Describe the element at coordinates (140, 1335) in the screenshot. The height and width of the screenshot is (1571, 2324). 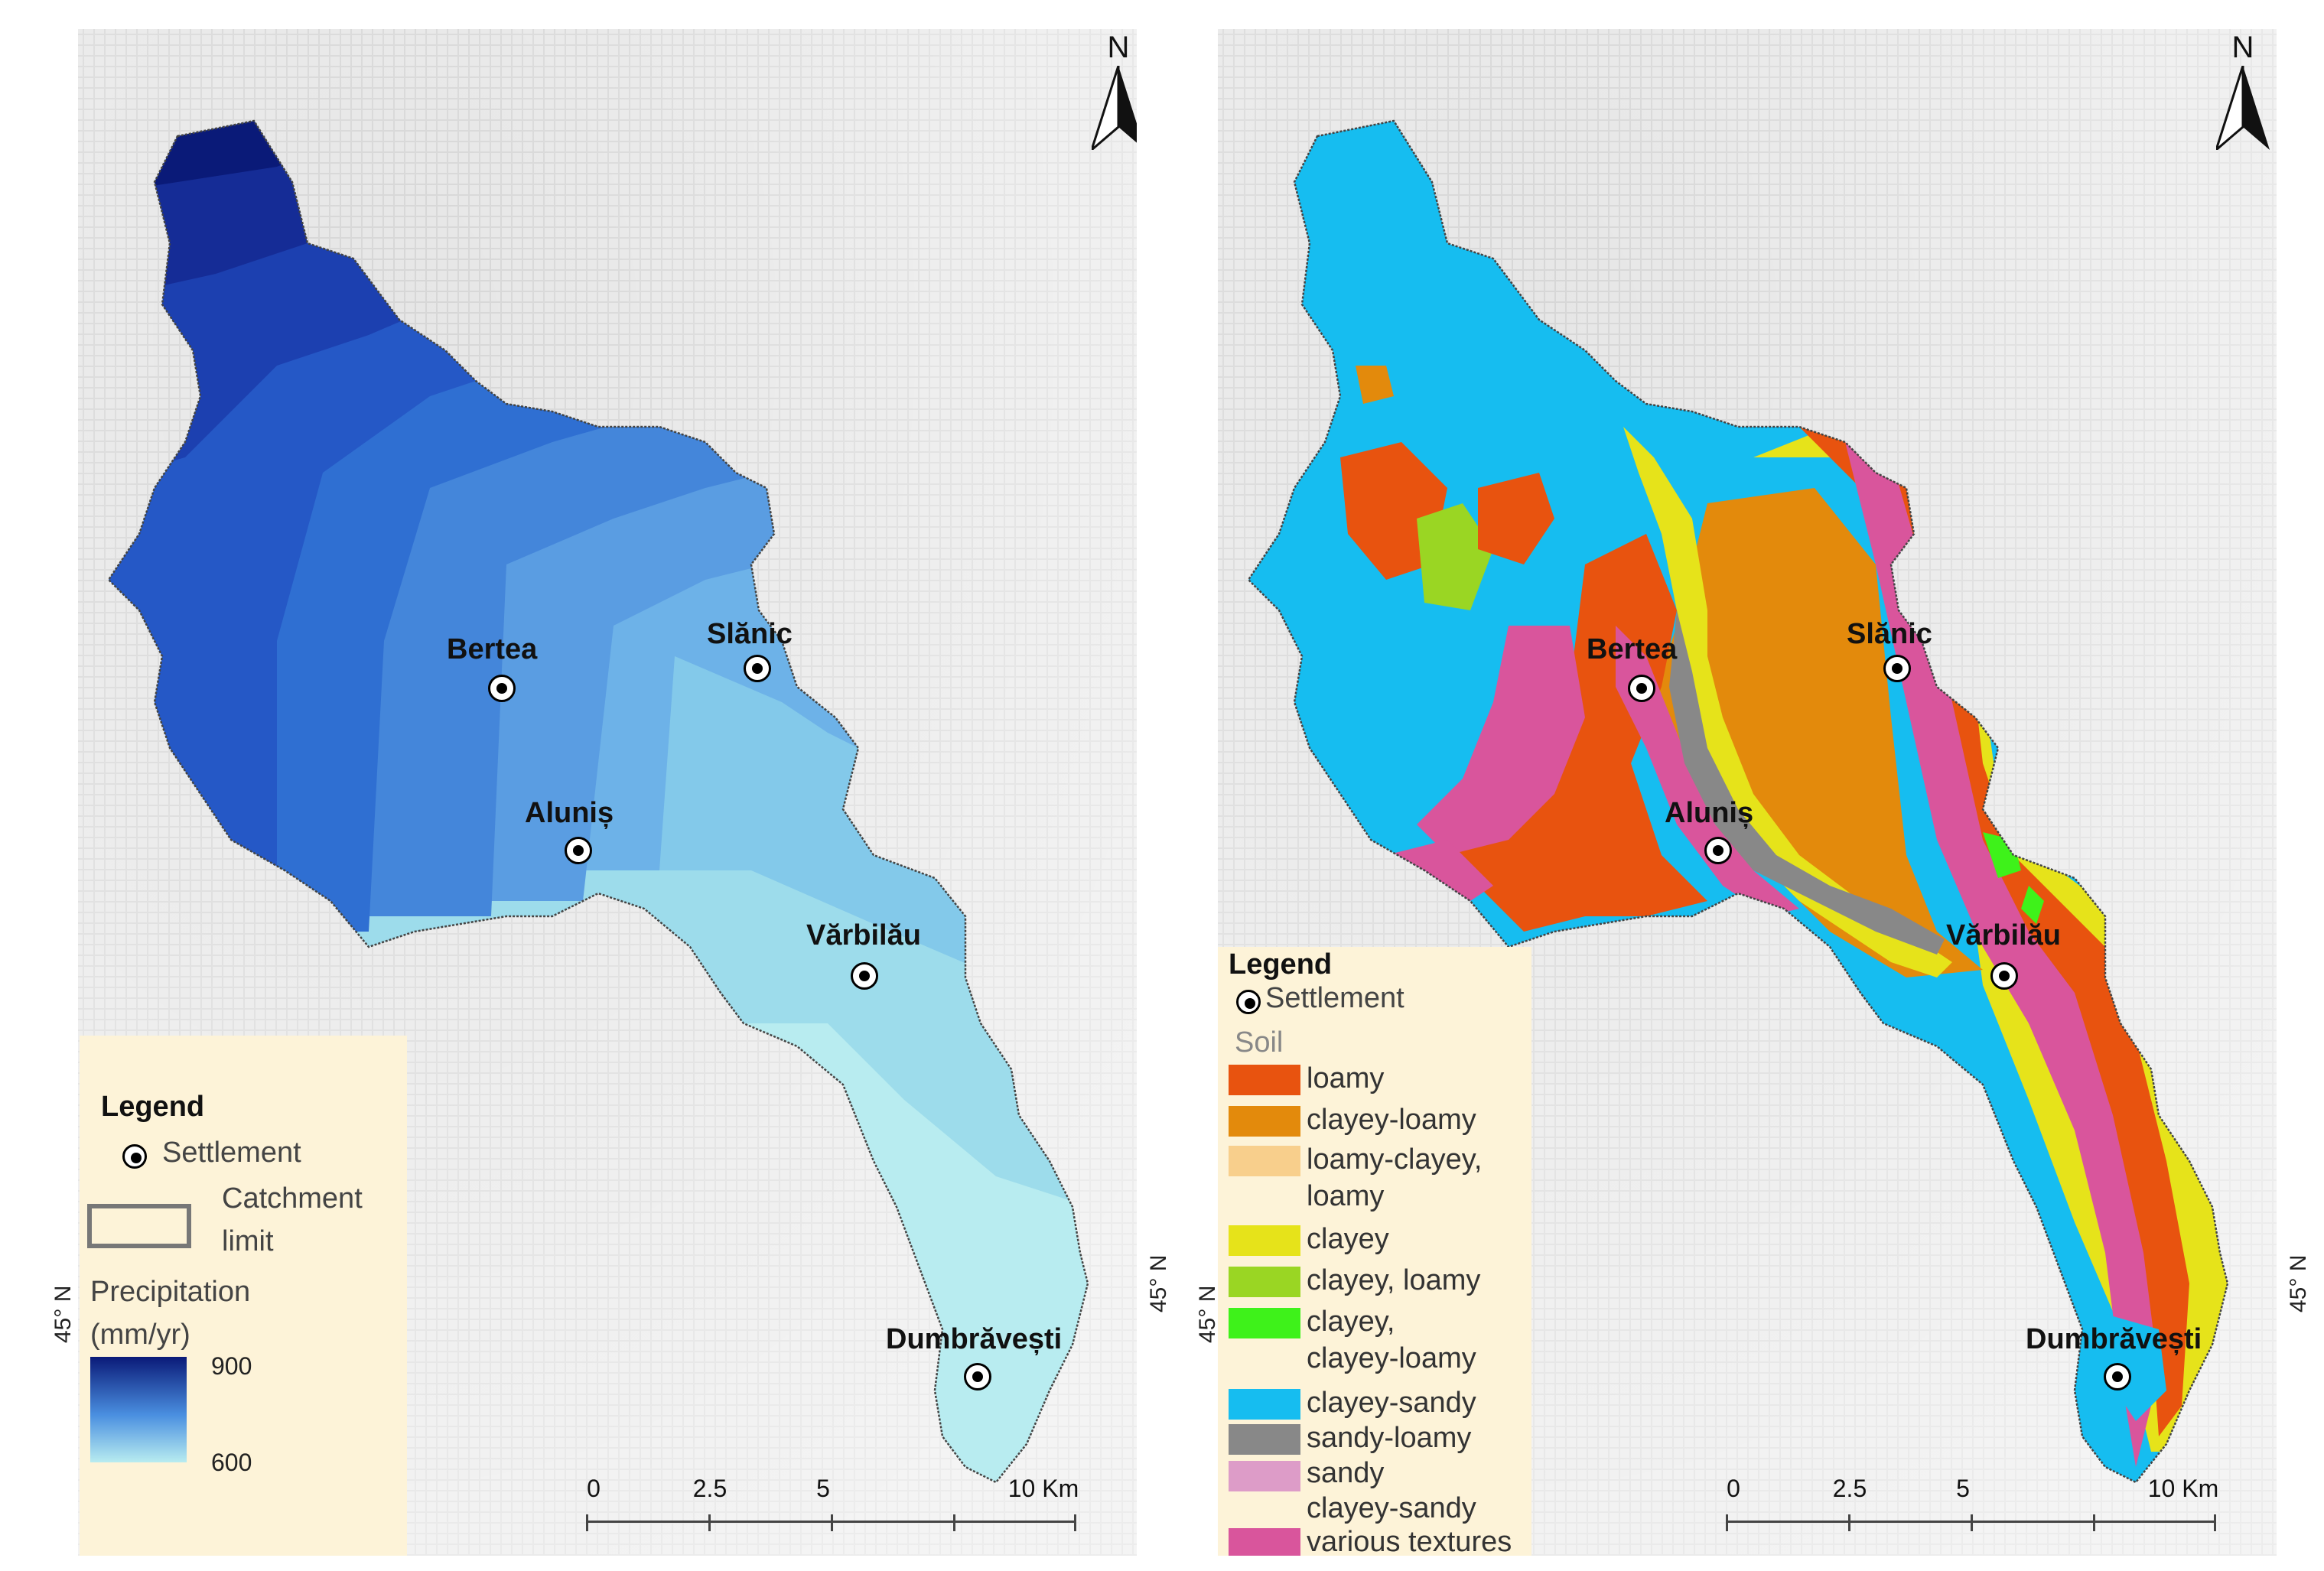
I see `legend-precip-label-2: (mm/yr)` at that location.